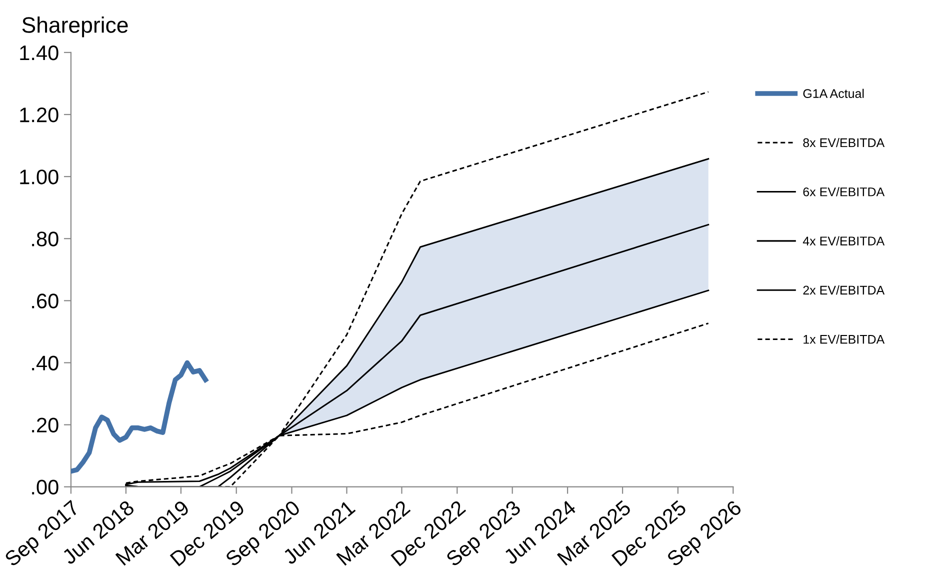  Describe the element at coordinates (843, 241) in the screenshot. I see `legend-label: 4x EV/EBITDA` at that location.